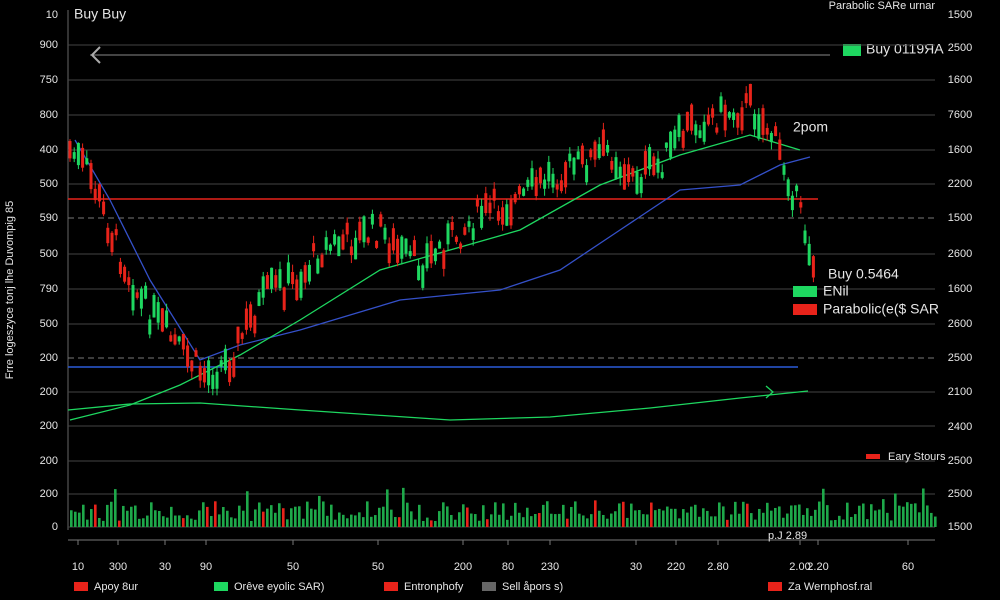 The image size is (1000, 600). What do you see at coordinates (769, 392) in the screenshot?
I see `curve-arrow` at bounding box center [769, 392].